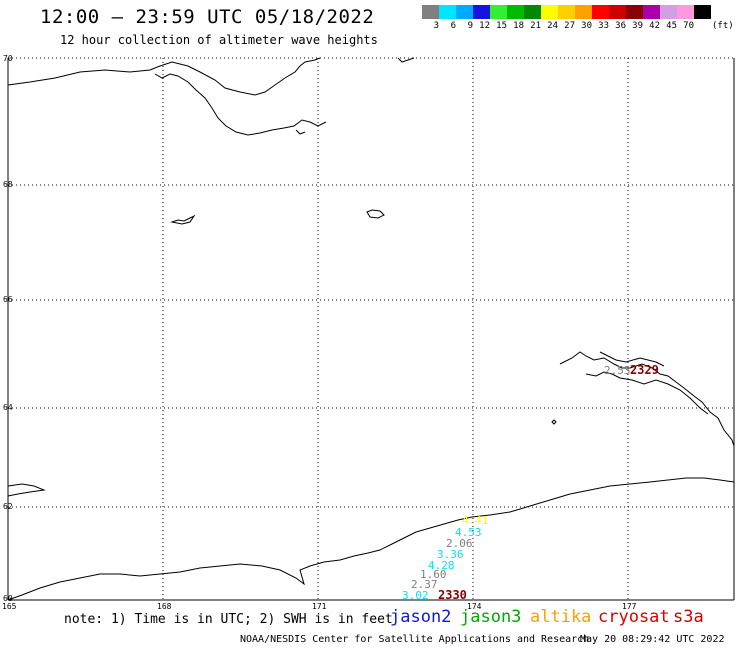 Image resolution: width=740 pixels, height=650 pixels. What do you see at coordinates (8, 407) in the screenshot?
I see `lat-label-64: 64` at bounding box center [8, 407].